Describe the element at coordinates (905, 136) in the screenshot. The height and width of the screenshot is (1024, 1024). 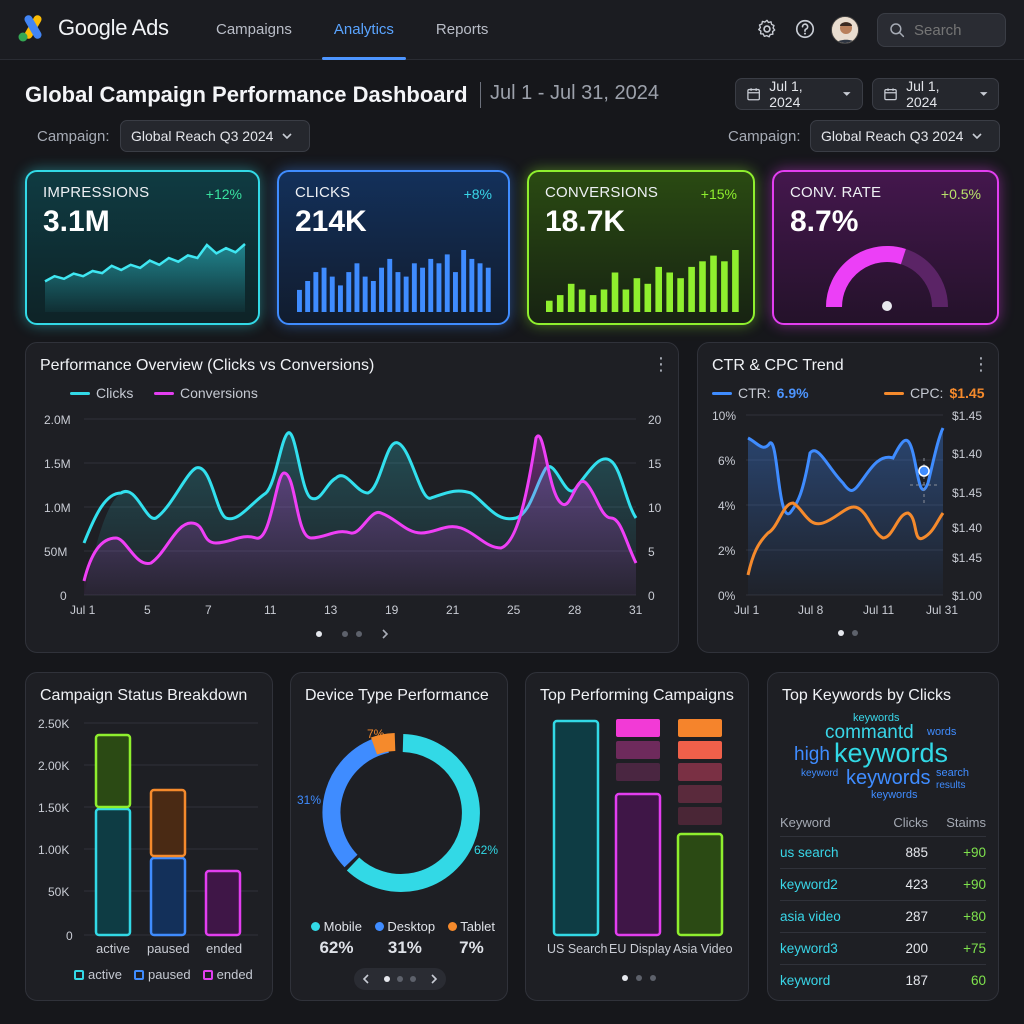
I see `campaign-select-right: Global Reach Q3 2024` at that location.